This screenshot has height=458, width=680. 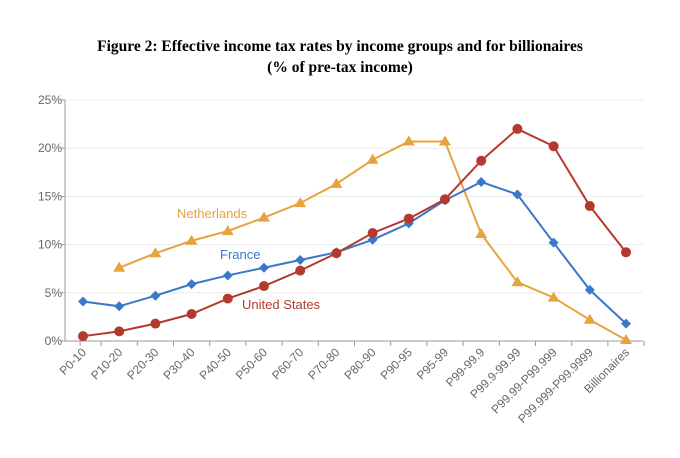 I want to click on x-tick-label: P0-10, so click(x=73, y=361).